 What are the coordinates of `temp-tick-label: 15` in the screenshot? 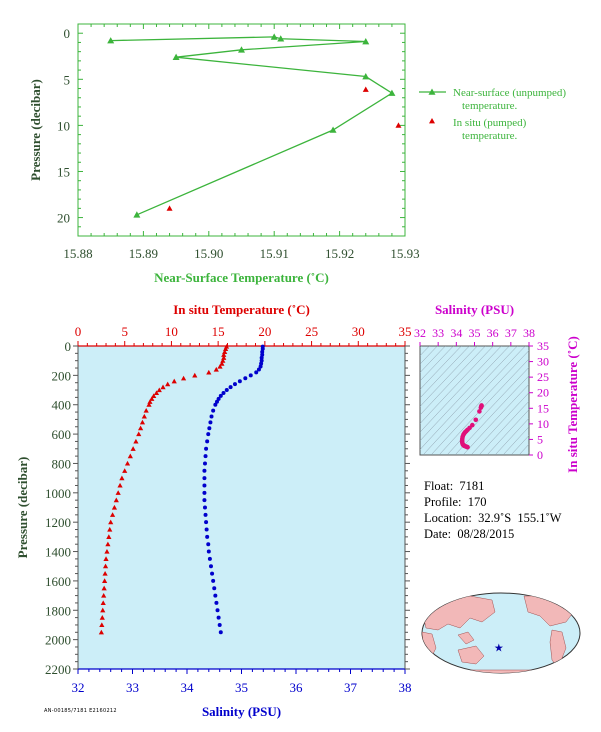 It's located at (218, 331).